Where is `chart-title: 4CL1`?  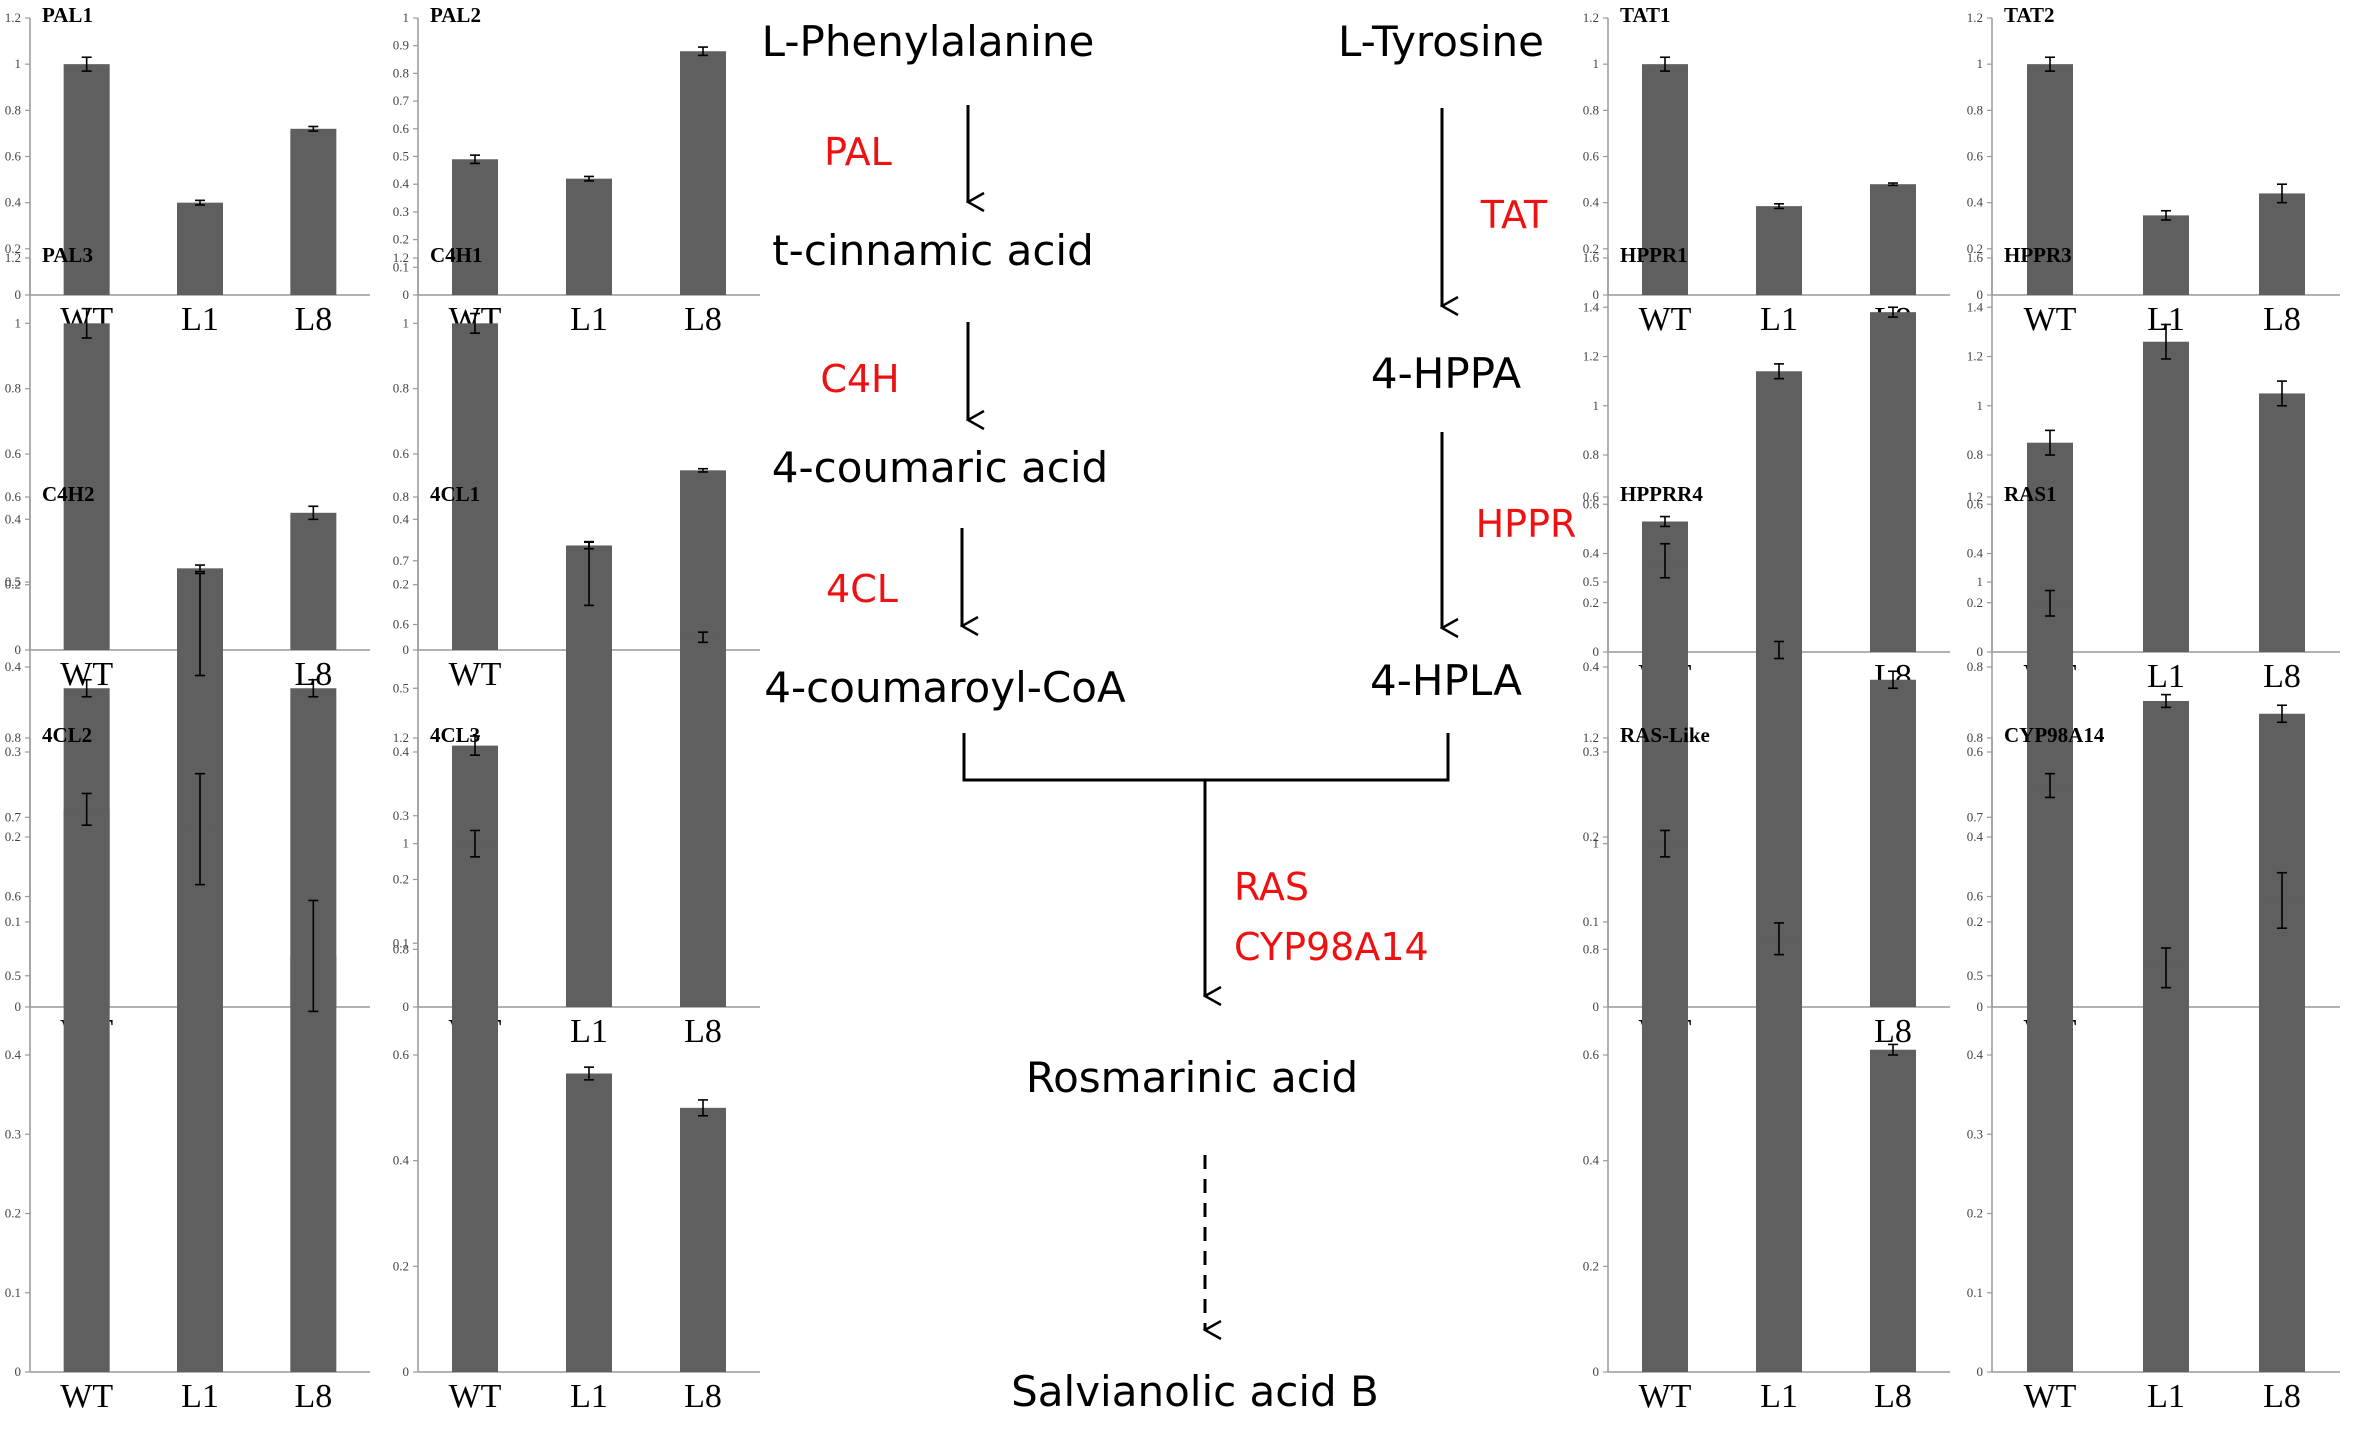 chart-title: 4CL1 is located at coordinates (455, 494).